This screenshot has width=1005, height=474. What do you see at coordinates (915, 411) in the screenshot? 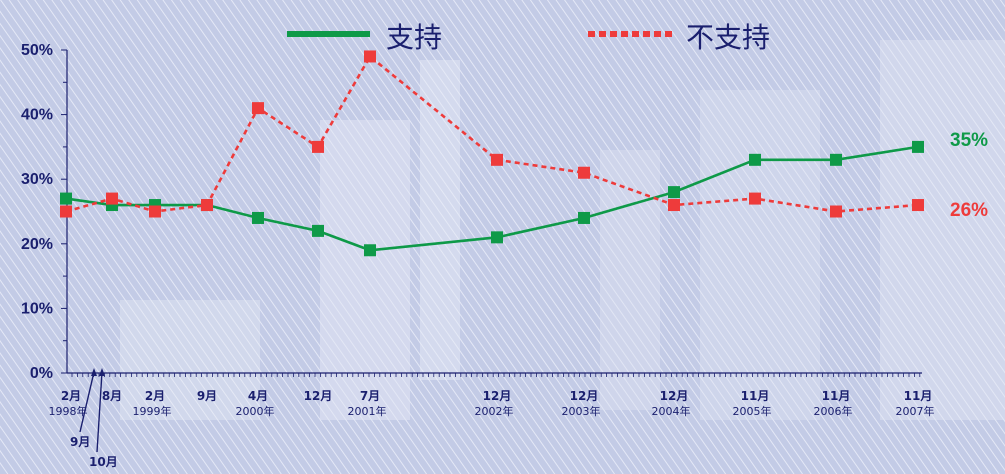
I see `x-tick-year: 2007年` at bounding box center [915, 411].